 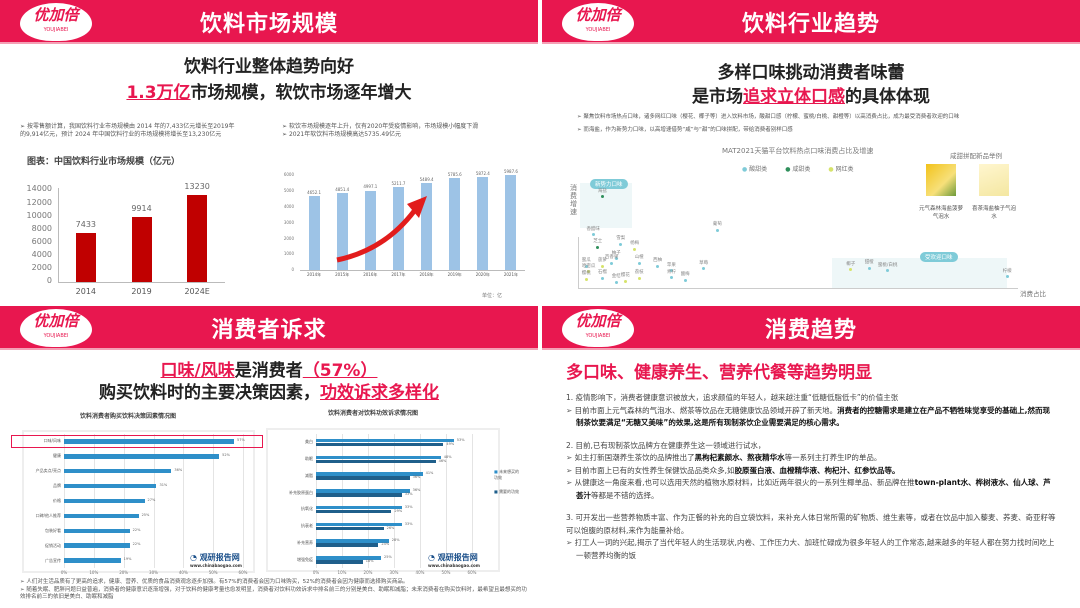 What do you see at coordinates (314, 275) in the screenshot?
I see `x-tick-label: 2014年` at bounding box center [314, 275].